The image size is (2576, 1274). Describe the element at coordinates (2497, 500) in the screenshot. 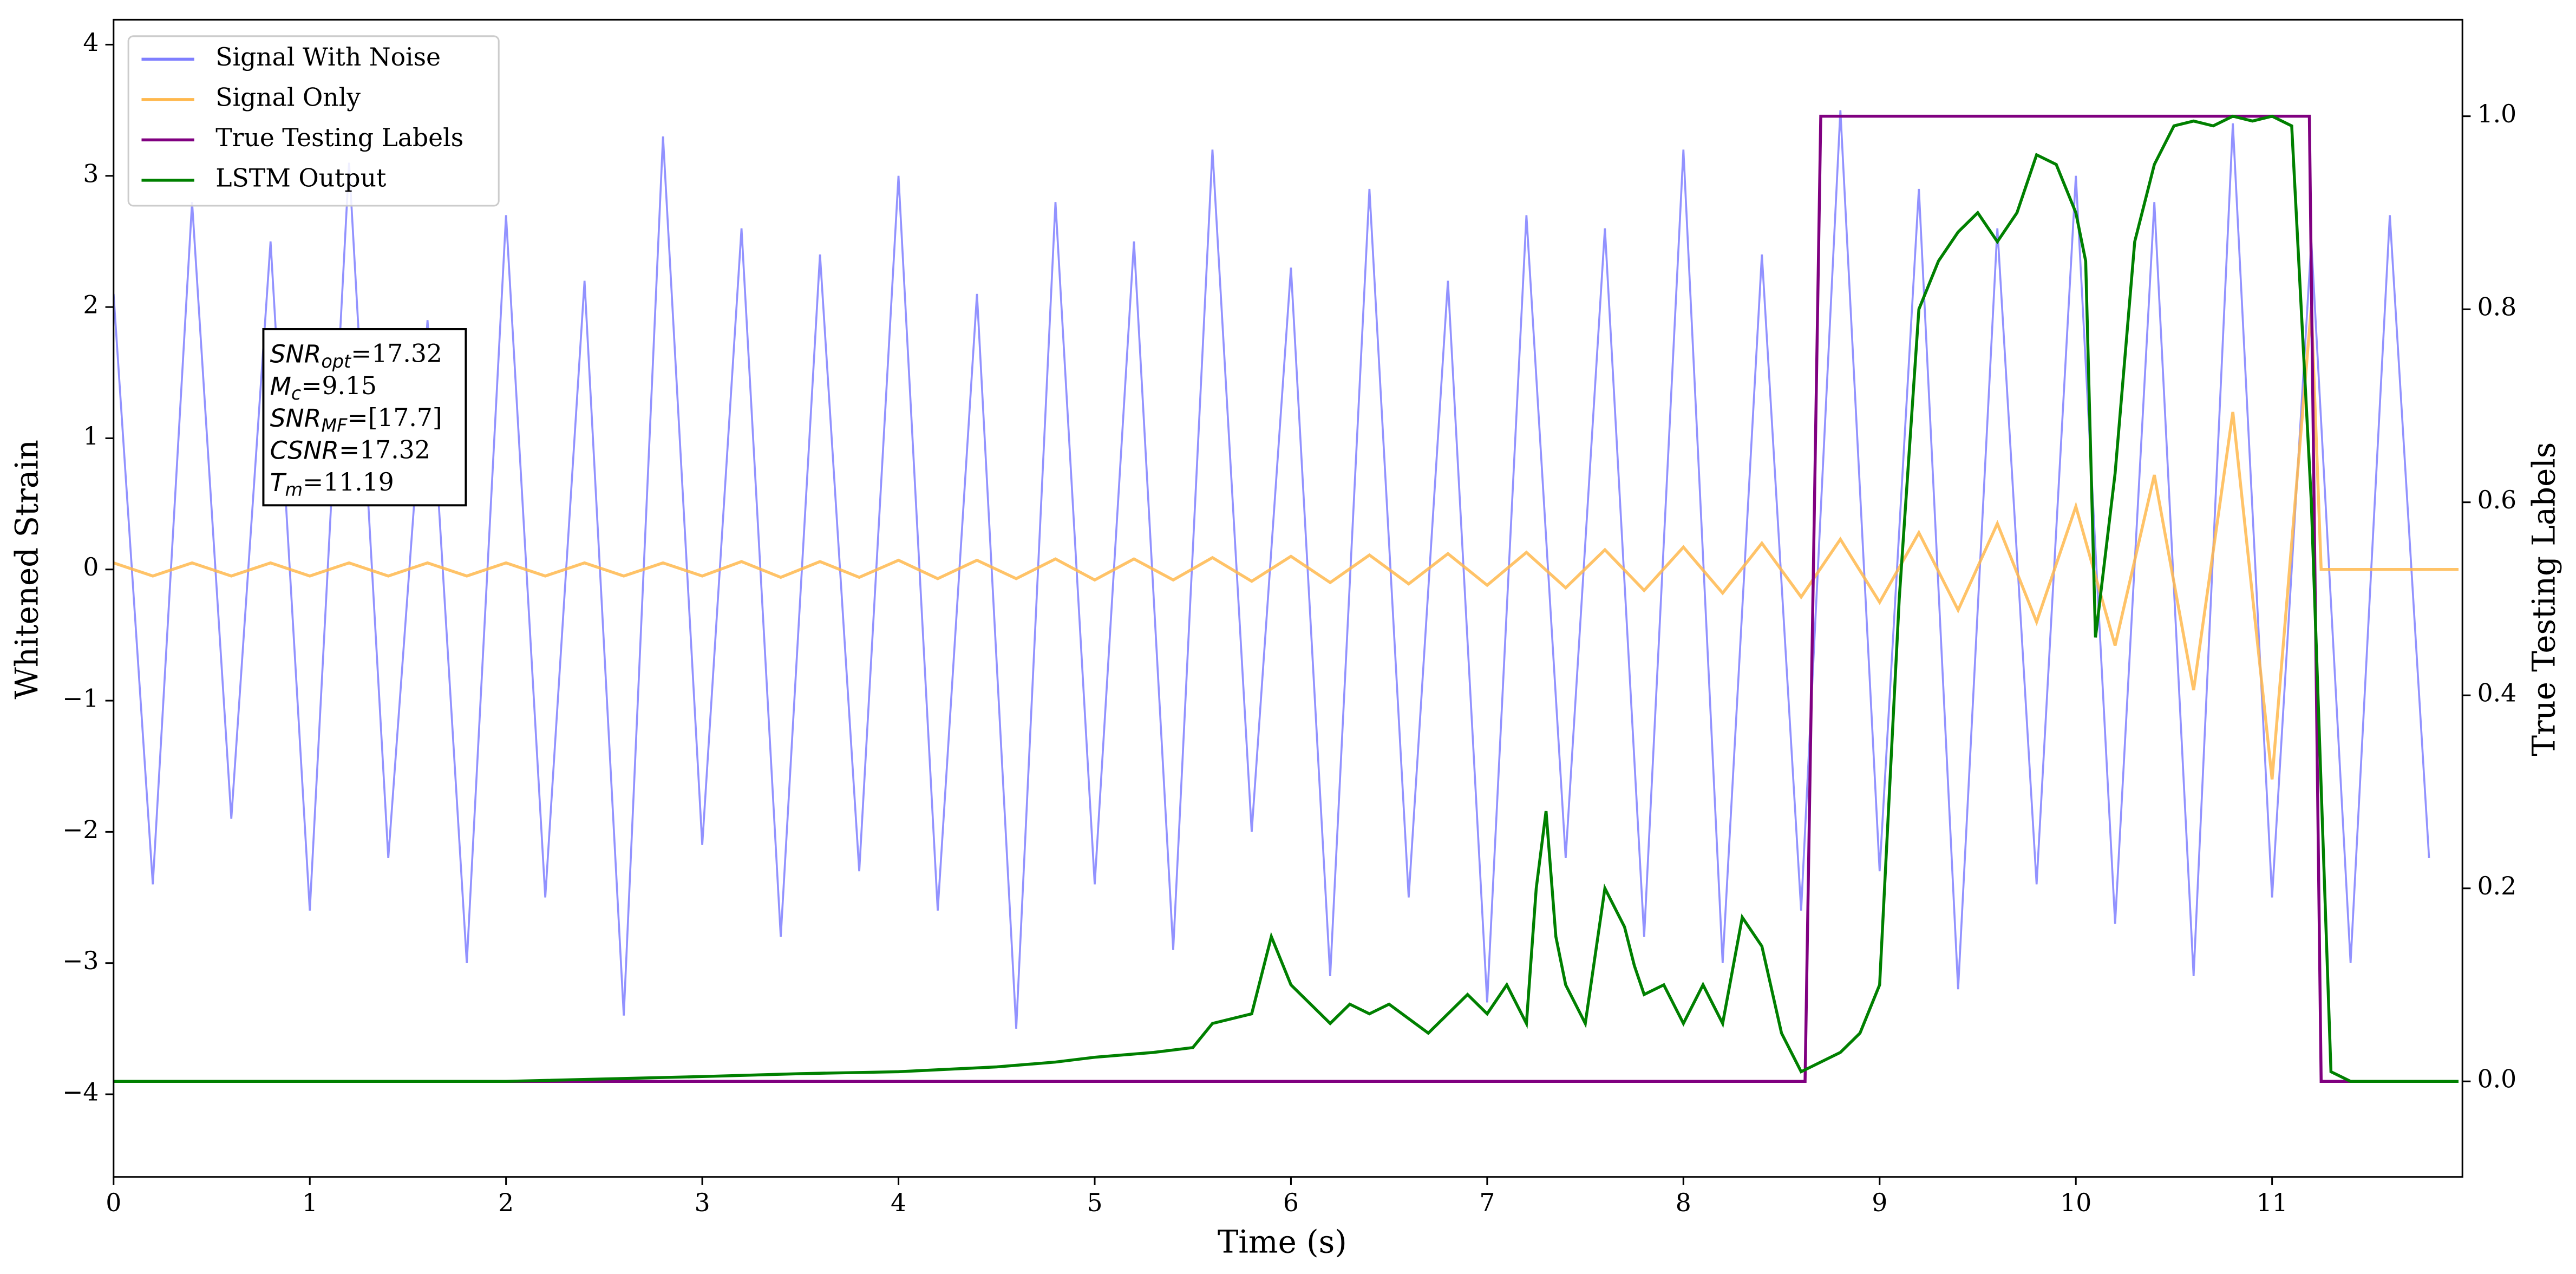

I see `y2-tick-label: 0.6` at that location.